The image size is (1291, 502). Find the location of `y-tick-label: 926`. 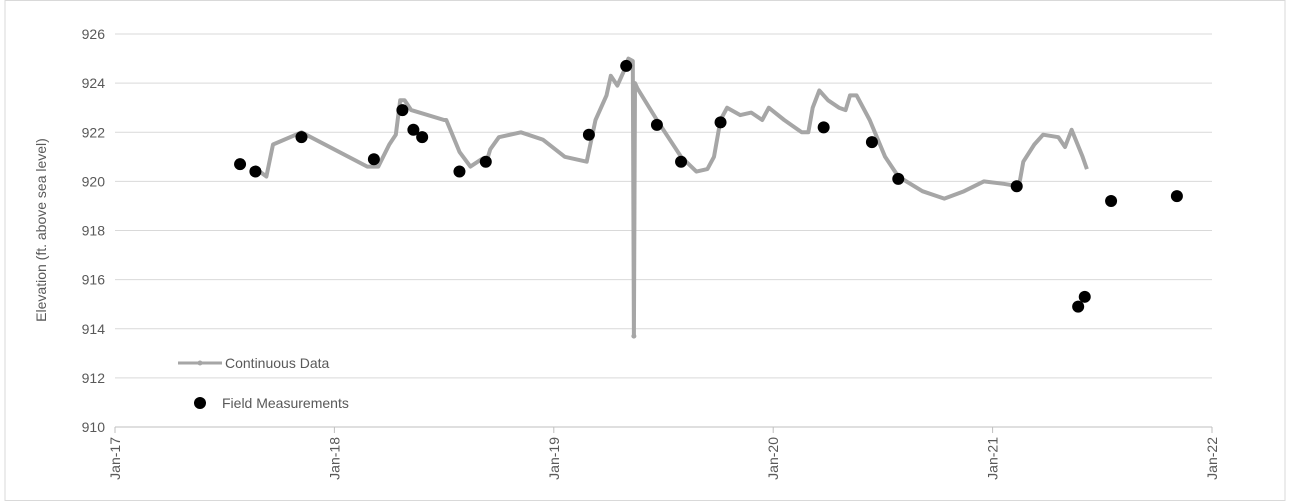

y-tick-label: 926 is located at coordinates (94, 34).